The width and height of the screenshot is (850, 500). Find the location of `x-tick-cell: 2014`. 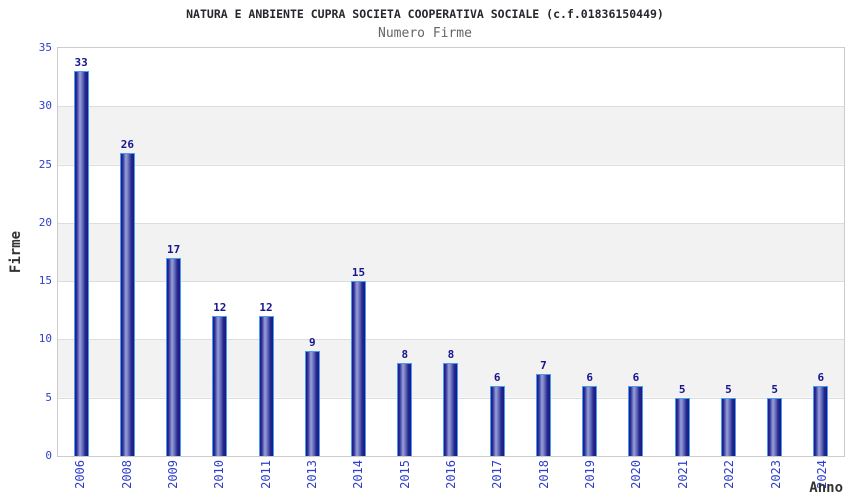

x-tick-cell: 2014 is located at coordinates (358, 479).